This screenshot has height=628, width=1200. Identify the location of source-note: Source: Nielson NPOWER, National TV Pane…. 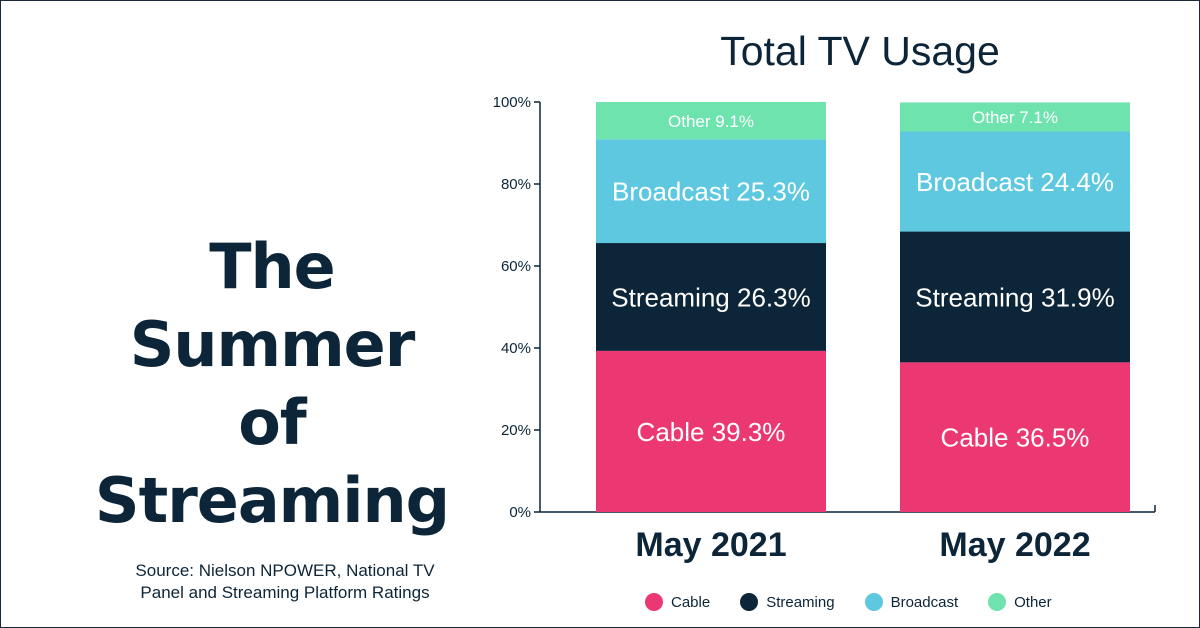
(285, 582).